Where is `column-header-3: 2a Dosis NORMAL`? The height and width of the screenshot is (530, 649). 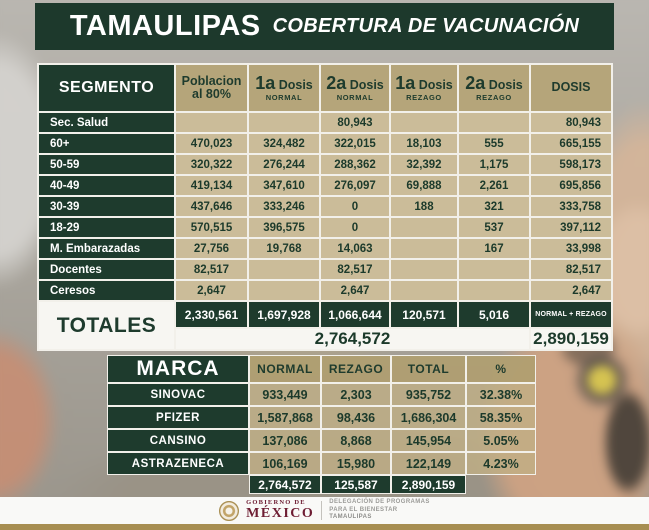 column-header-3: 2a Dosis NORMAL is located at coordinates (355, 88).